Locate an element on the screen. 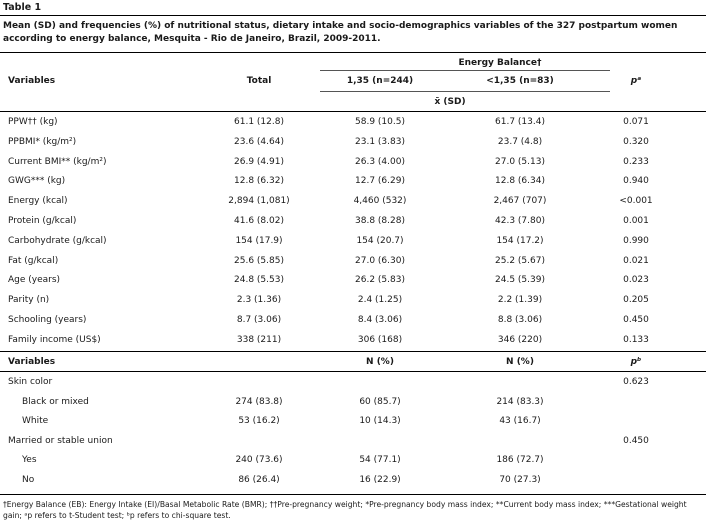 This screenshot has width=706, height=527. total-cell: 86 (26.4) is located at coordinates (259, 480).